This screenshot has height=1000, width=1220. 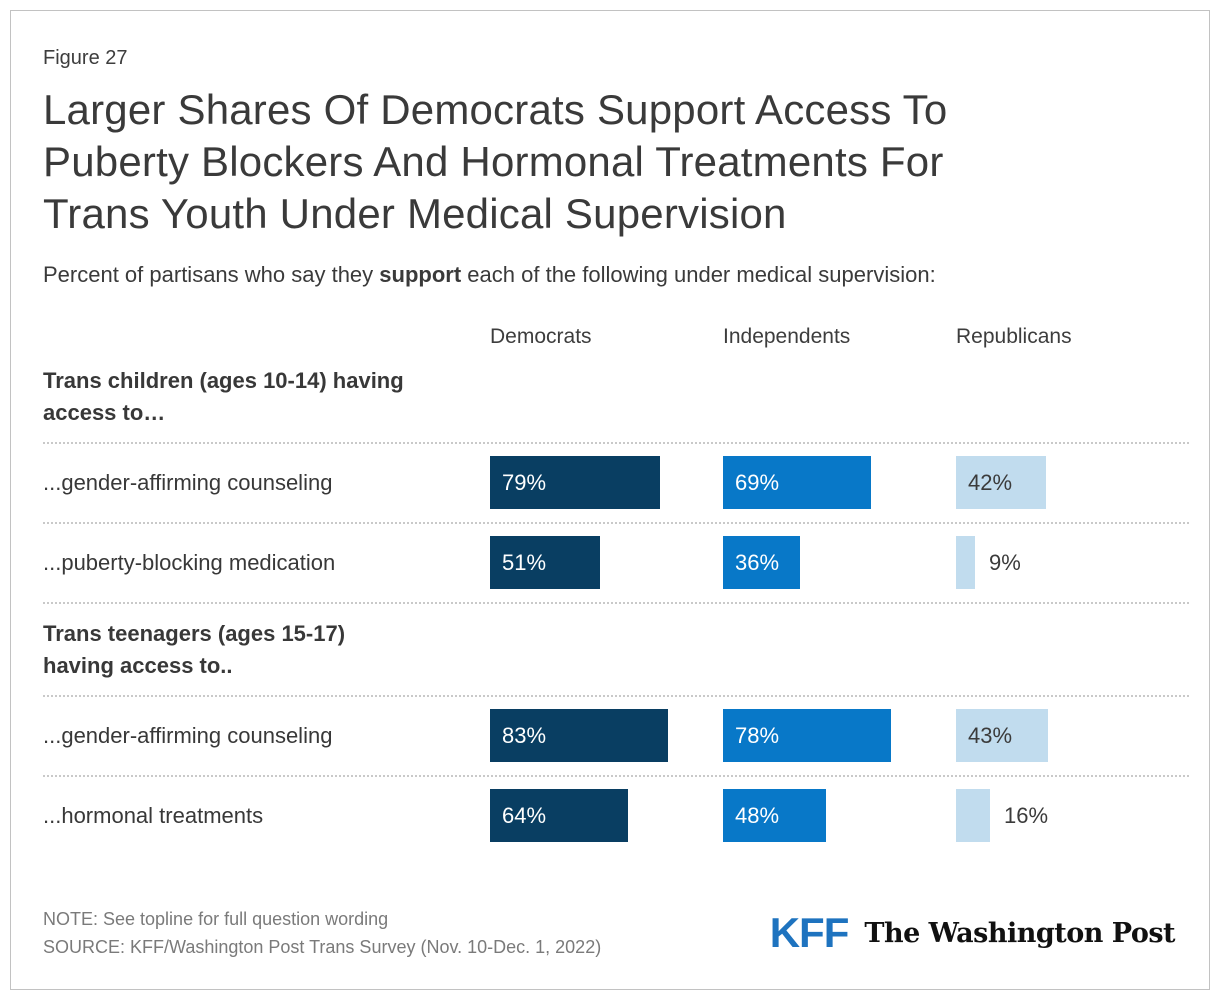 What do you see at coordinates (990, 482) in the screenshot?
I see `bar-value-label: 42%` at bounding box center [990, 482].